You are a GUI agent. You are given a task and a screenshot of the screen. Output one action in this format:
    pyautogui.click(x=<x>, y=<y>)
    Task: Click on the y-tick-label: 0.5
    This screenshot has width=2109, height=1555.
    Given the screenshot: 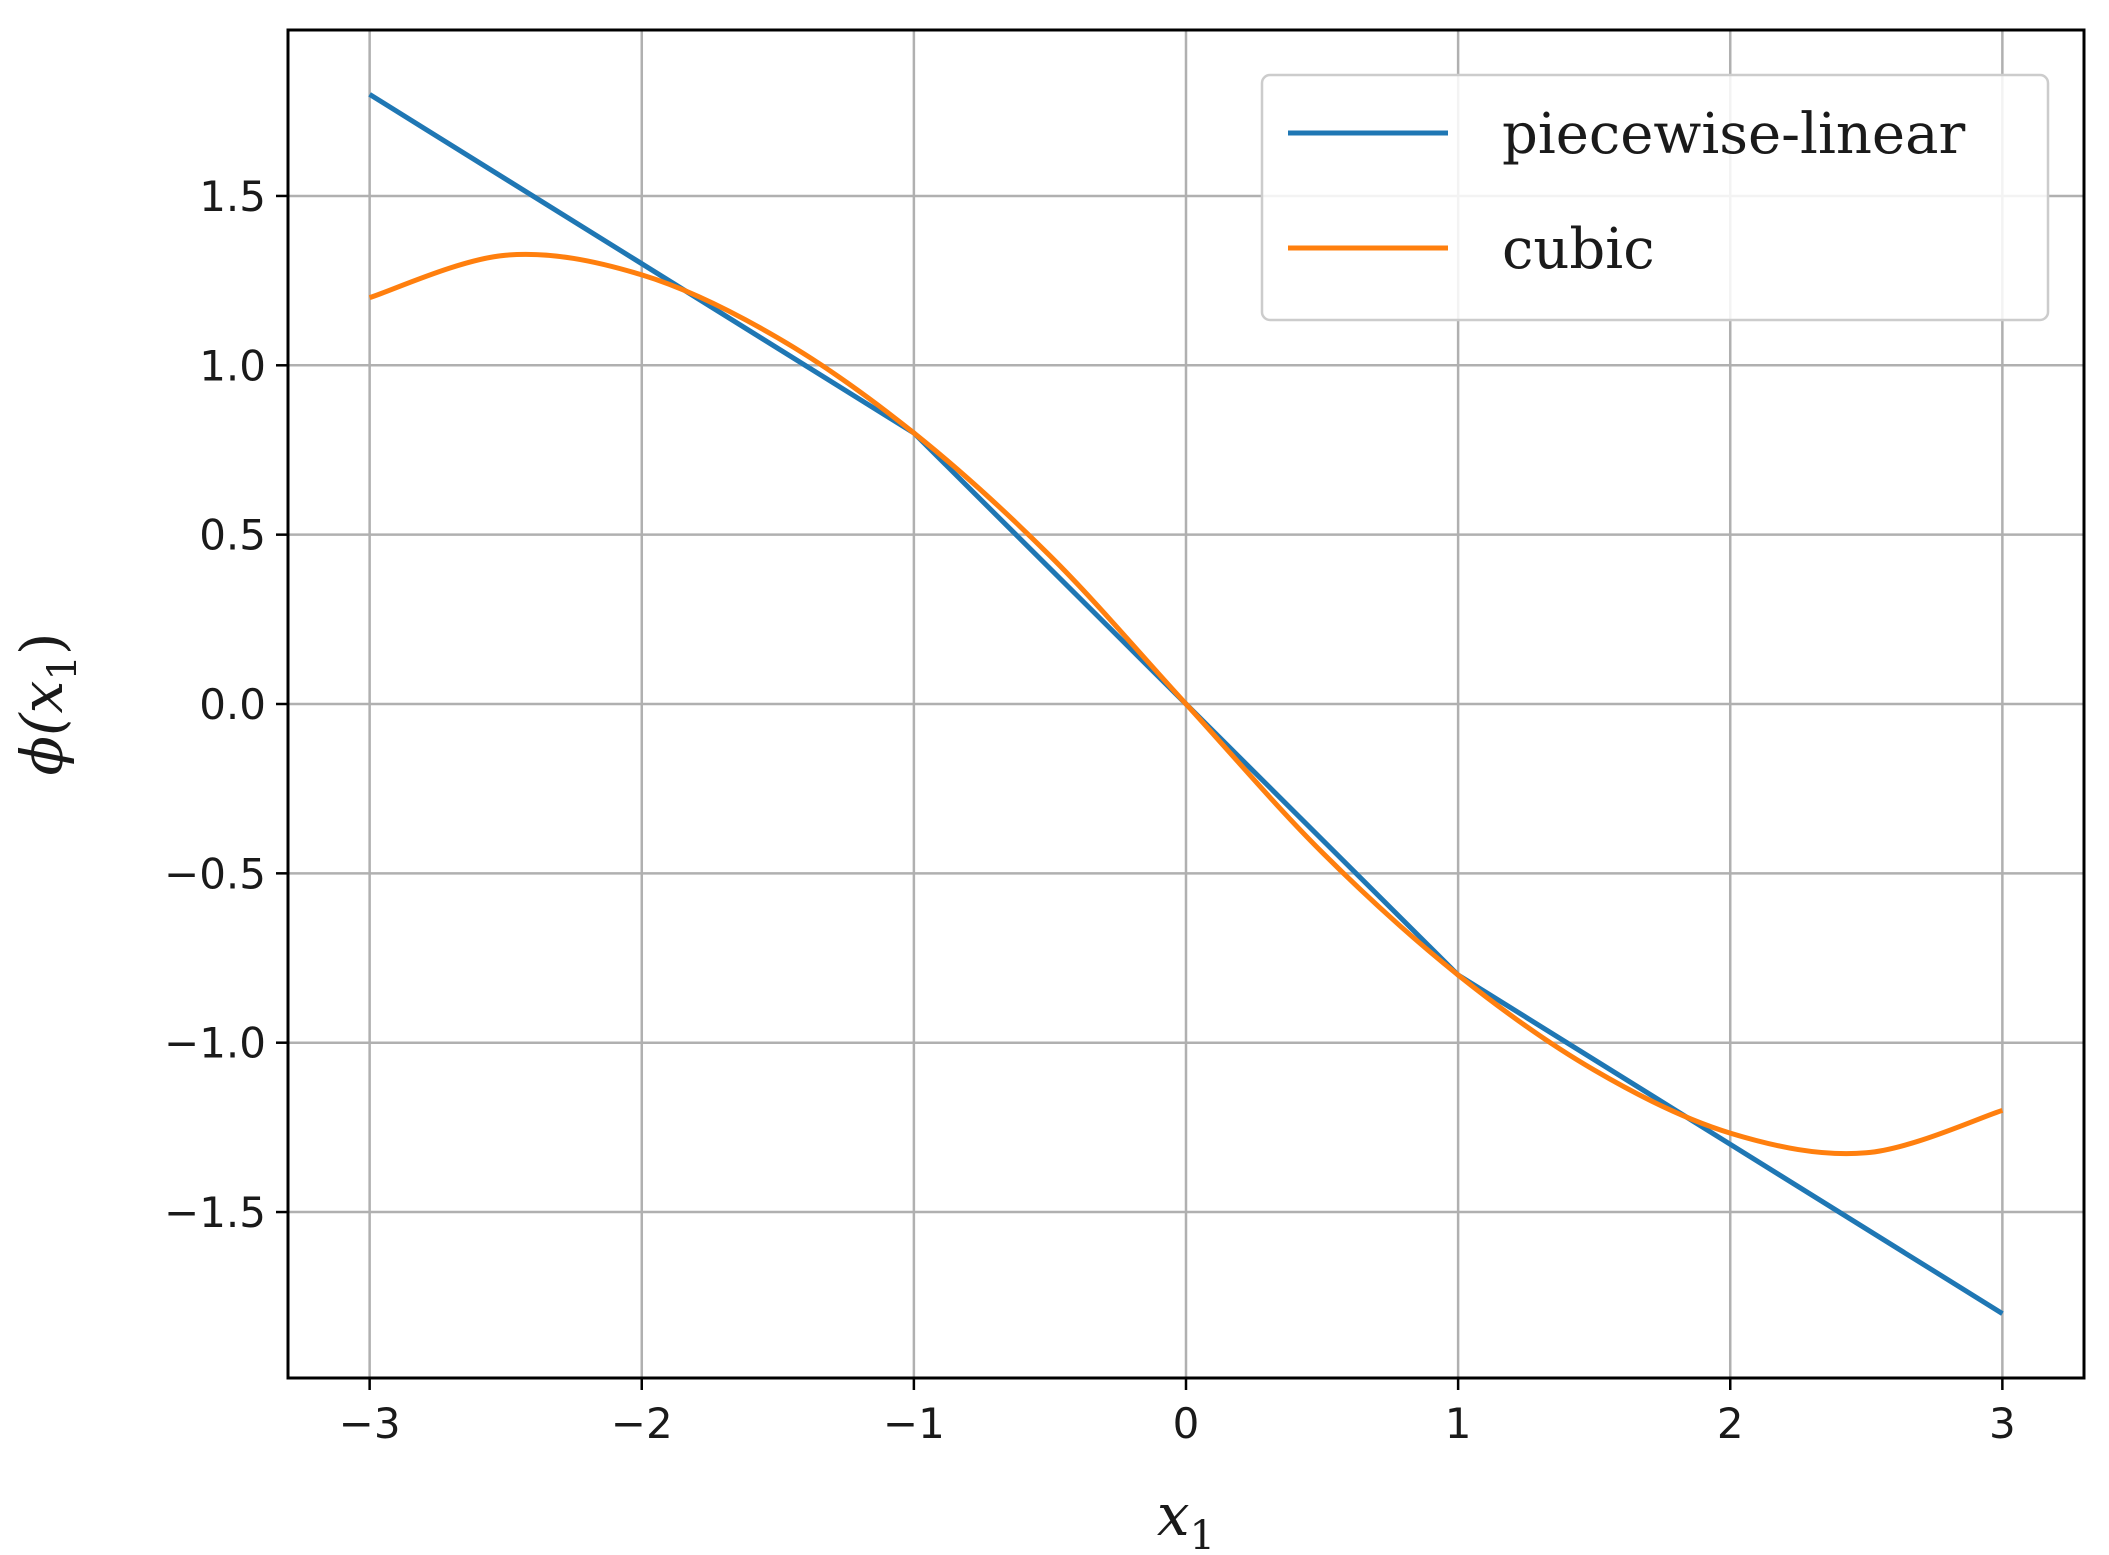 What is the action you would take?
    pyautogui.click(x=232, y=535)
    